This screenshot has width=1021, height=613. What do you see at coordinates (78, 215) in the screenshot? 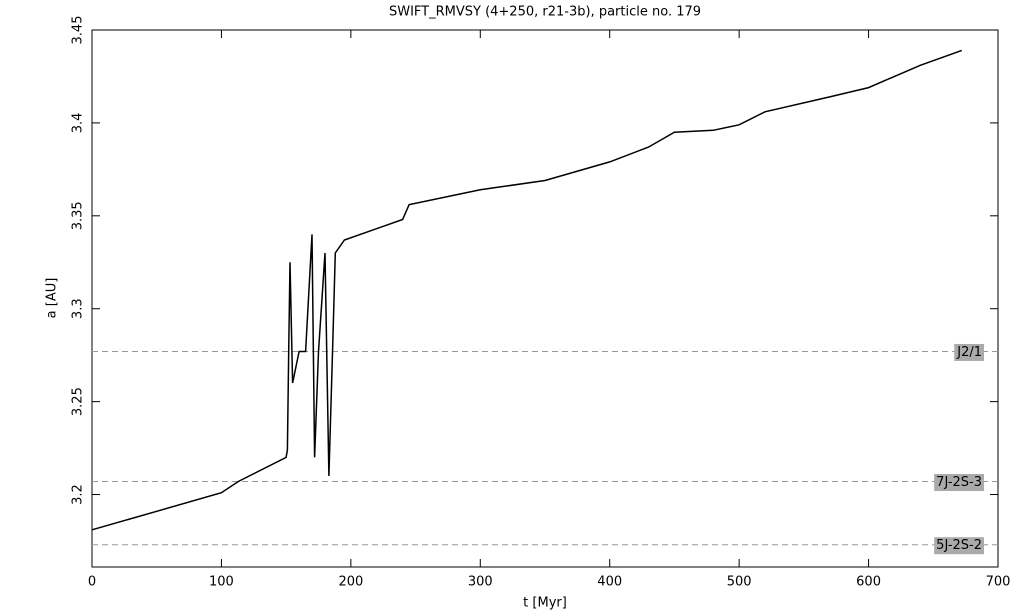
I see `y-tick-label: 3.35` at bounding box center [78, 215].